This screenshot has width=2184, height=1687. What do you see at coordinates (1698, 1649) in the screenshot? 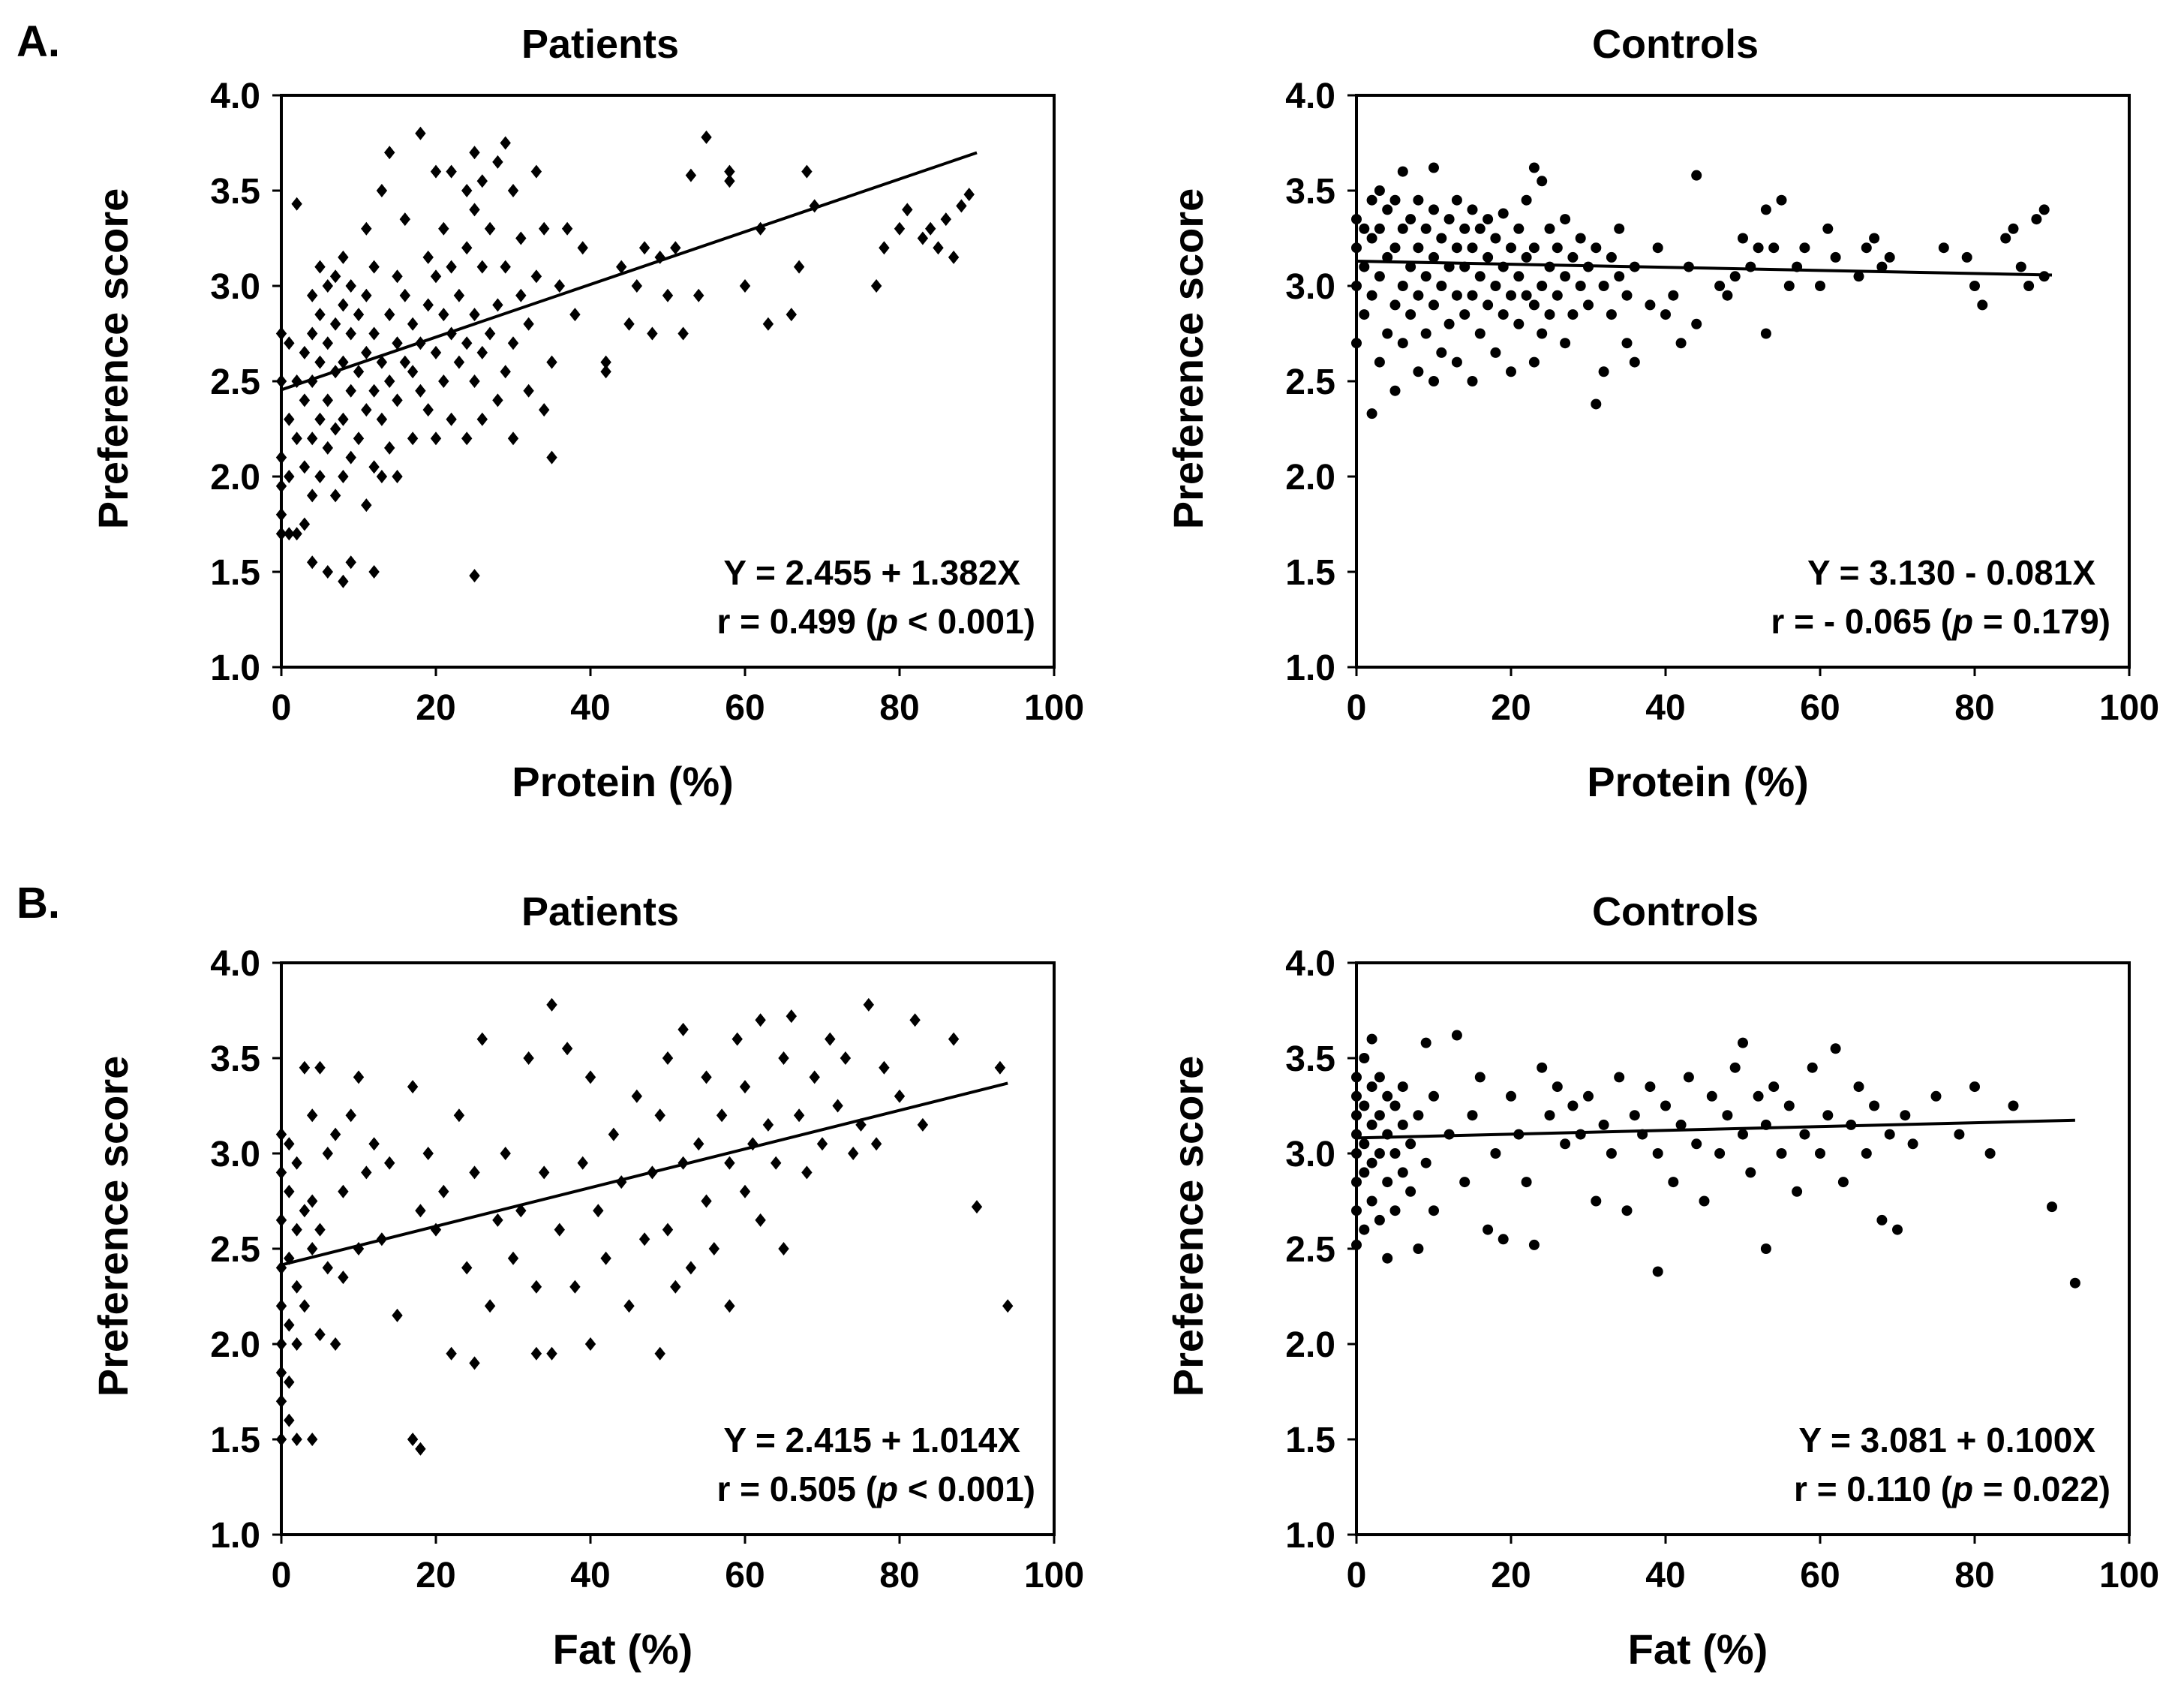
I see `x-axis-label: Fat (%)` at bounding box center [1698, 1649].